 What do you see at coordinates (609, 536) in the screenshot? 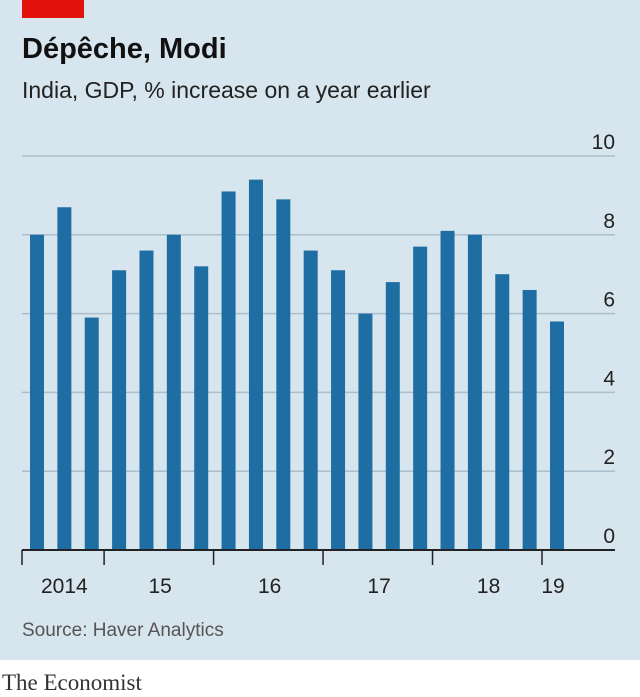
I see `y-tick-label: 0` at bounding box center [609, 536].